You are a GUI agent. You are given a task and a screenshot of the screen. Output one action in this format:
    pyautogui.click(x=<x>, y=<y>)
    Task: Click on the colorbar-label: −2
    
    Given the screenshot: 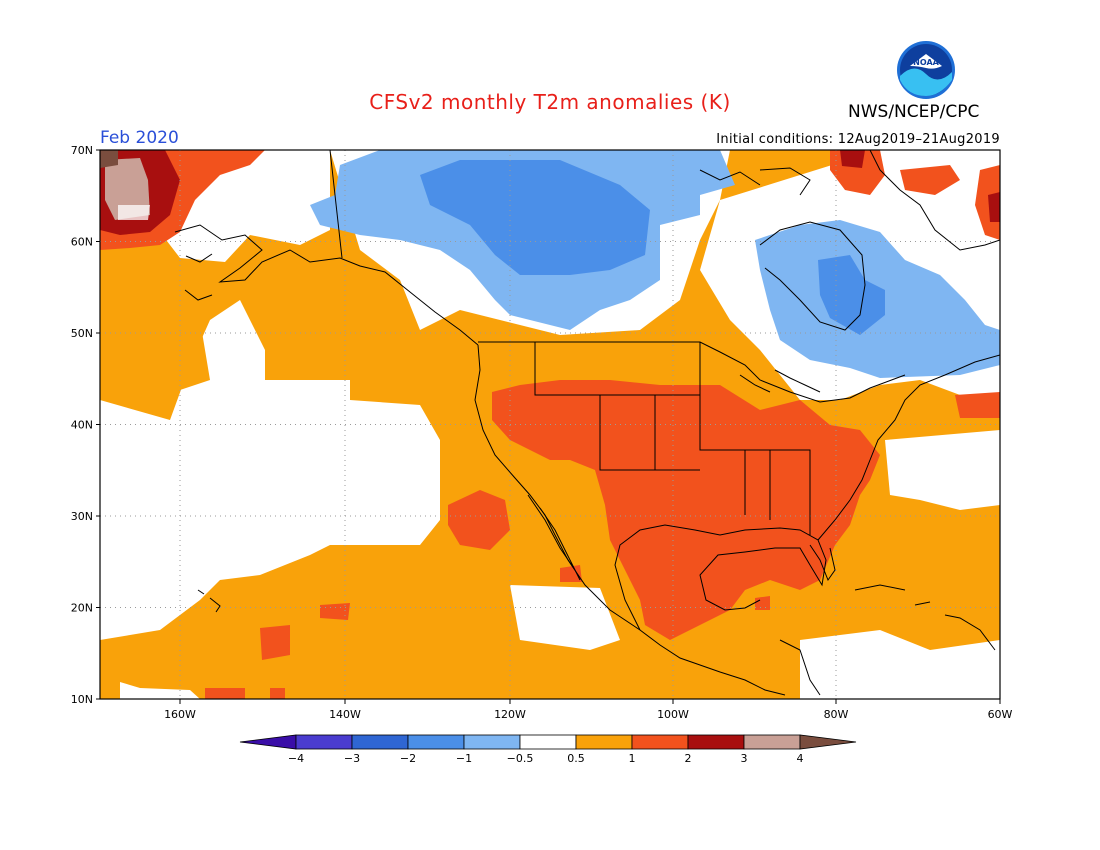 What is the action you would take?
    pyautogui.click(x=408, y=758)
    